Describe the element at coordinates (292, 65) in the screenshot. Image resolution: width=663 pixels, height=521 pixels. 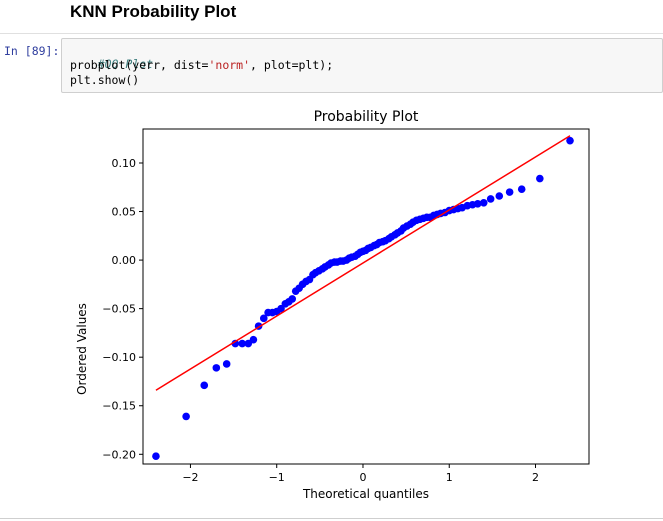
I see `code-text: , plot=plt);` at that location.